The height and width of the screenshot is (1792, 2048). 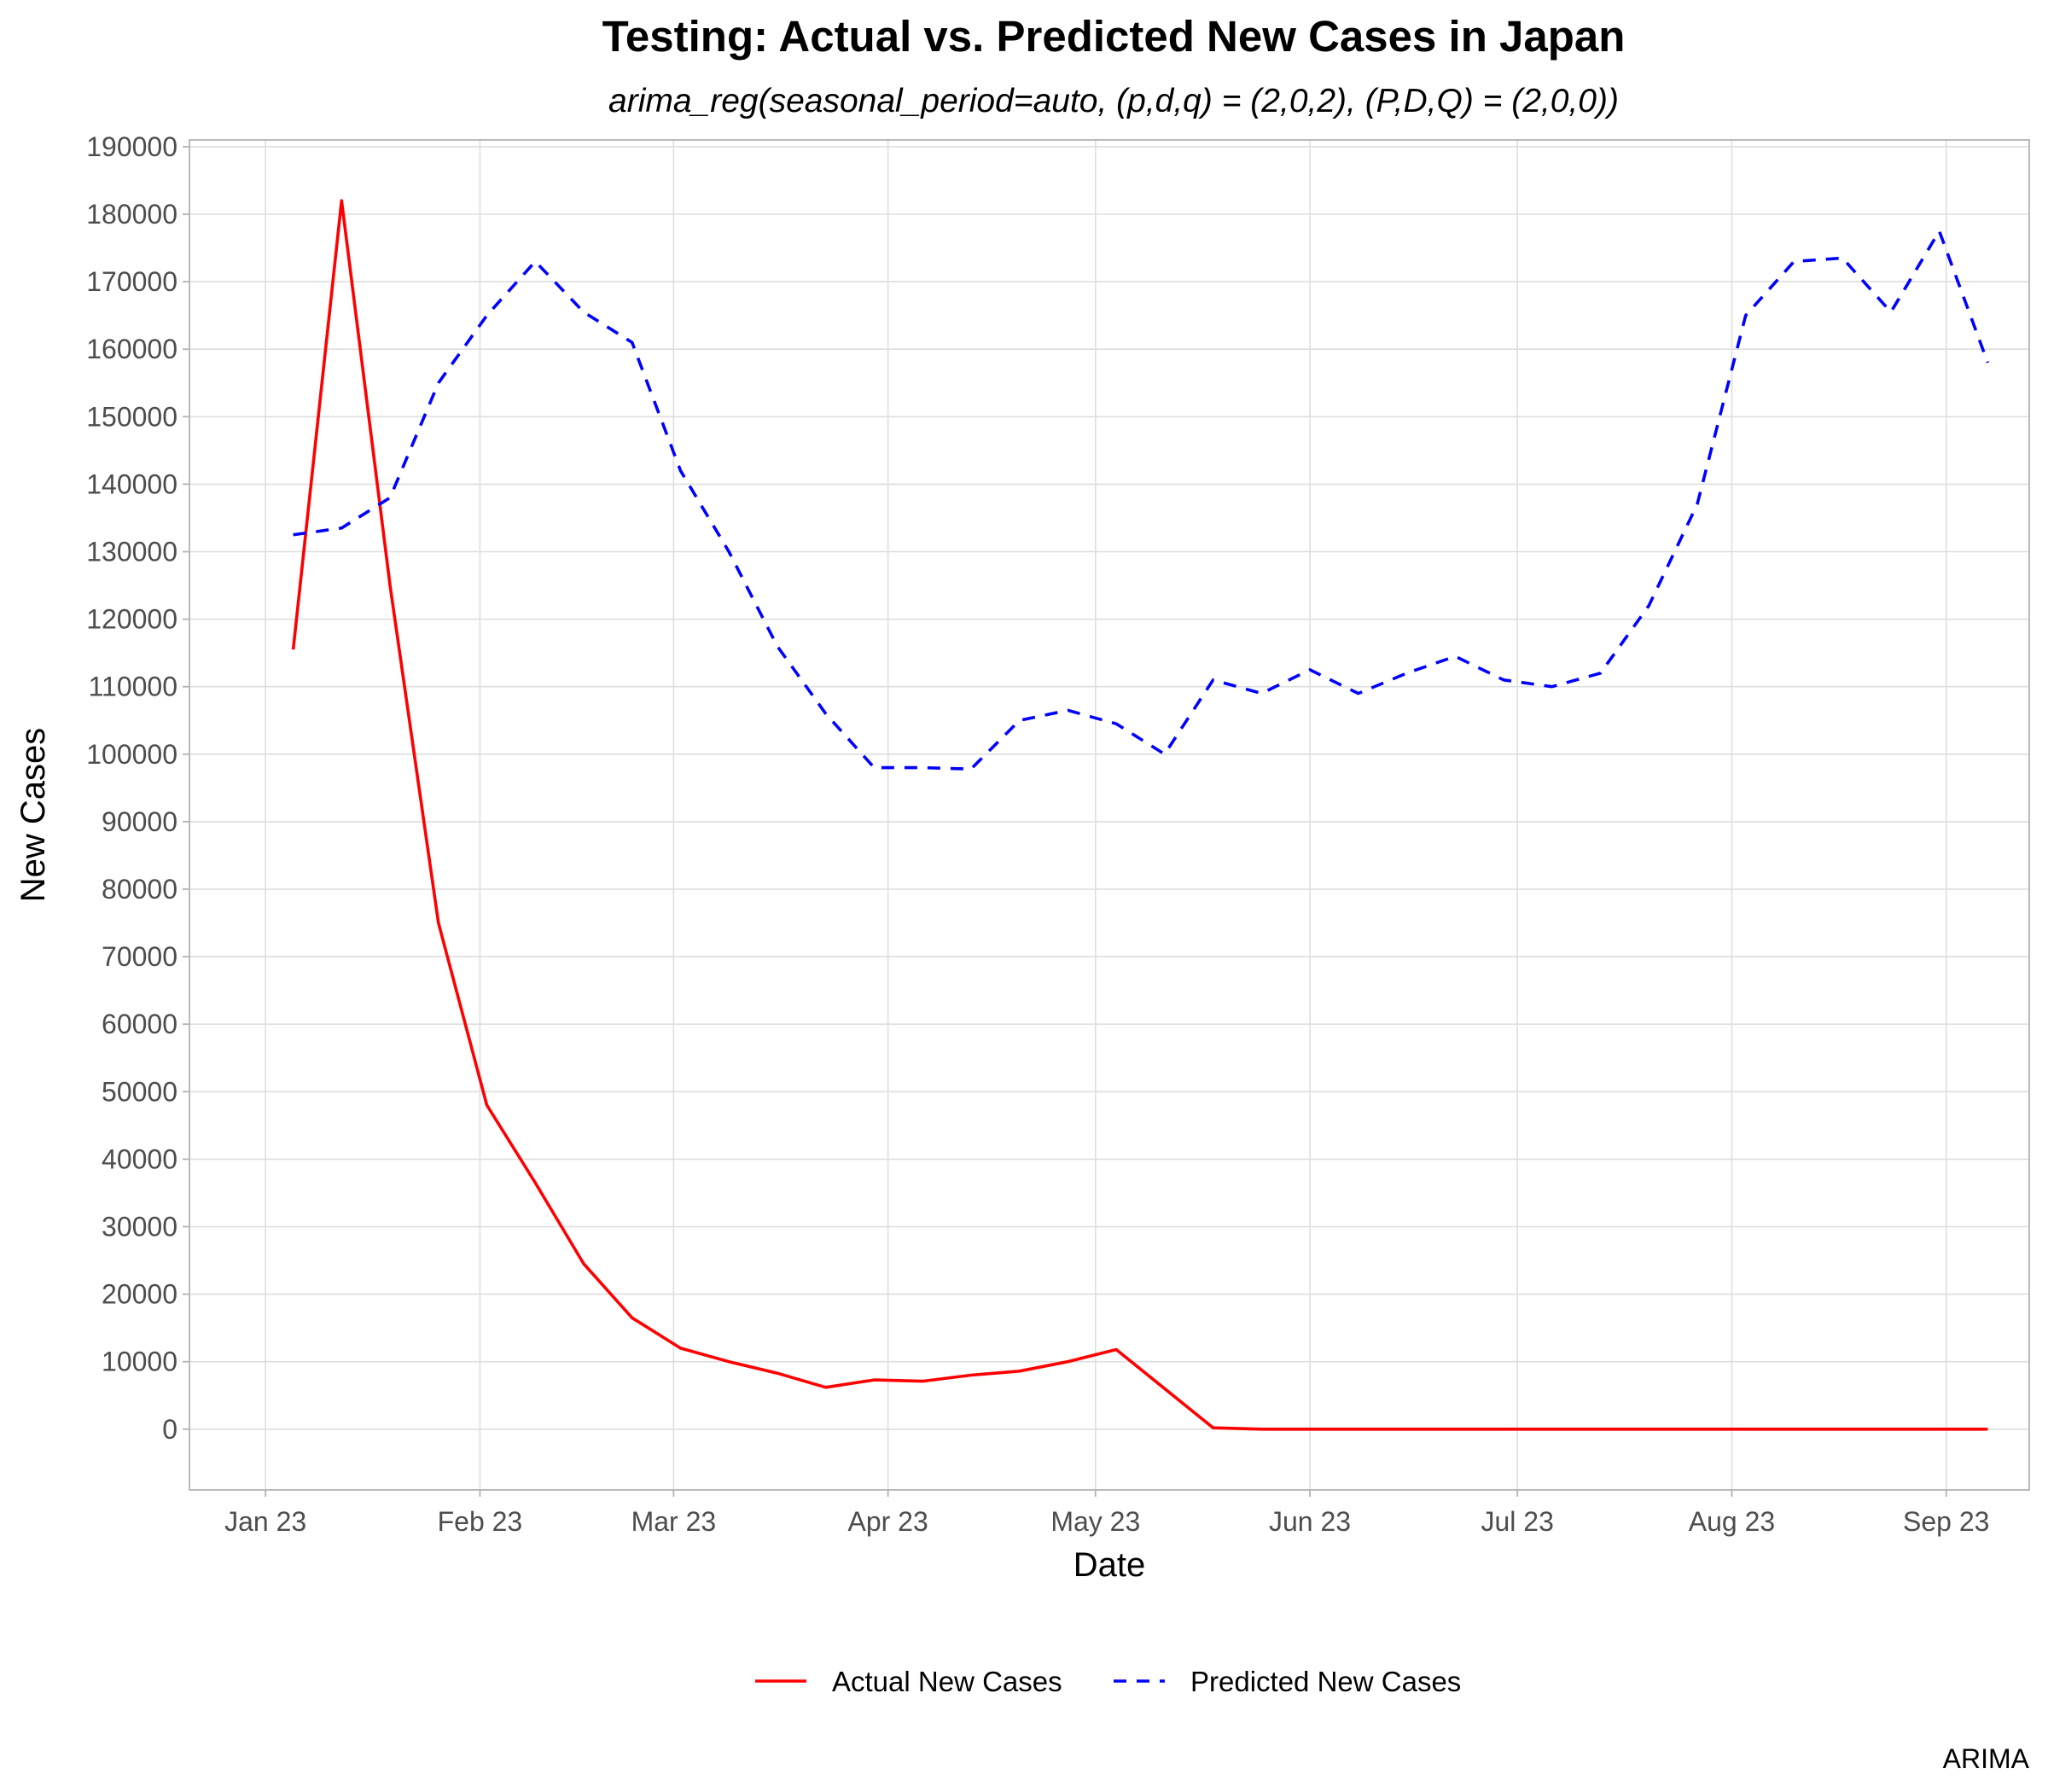 I want to click on y-tick-label: 120000, so click(x=131, y=619).